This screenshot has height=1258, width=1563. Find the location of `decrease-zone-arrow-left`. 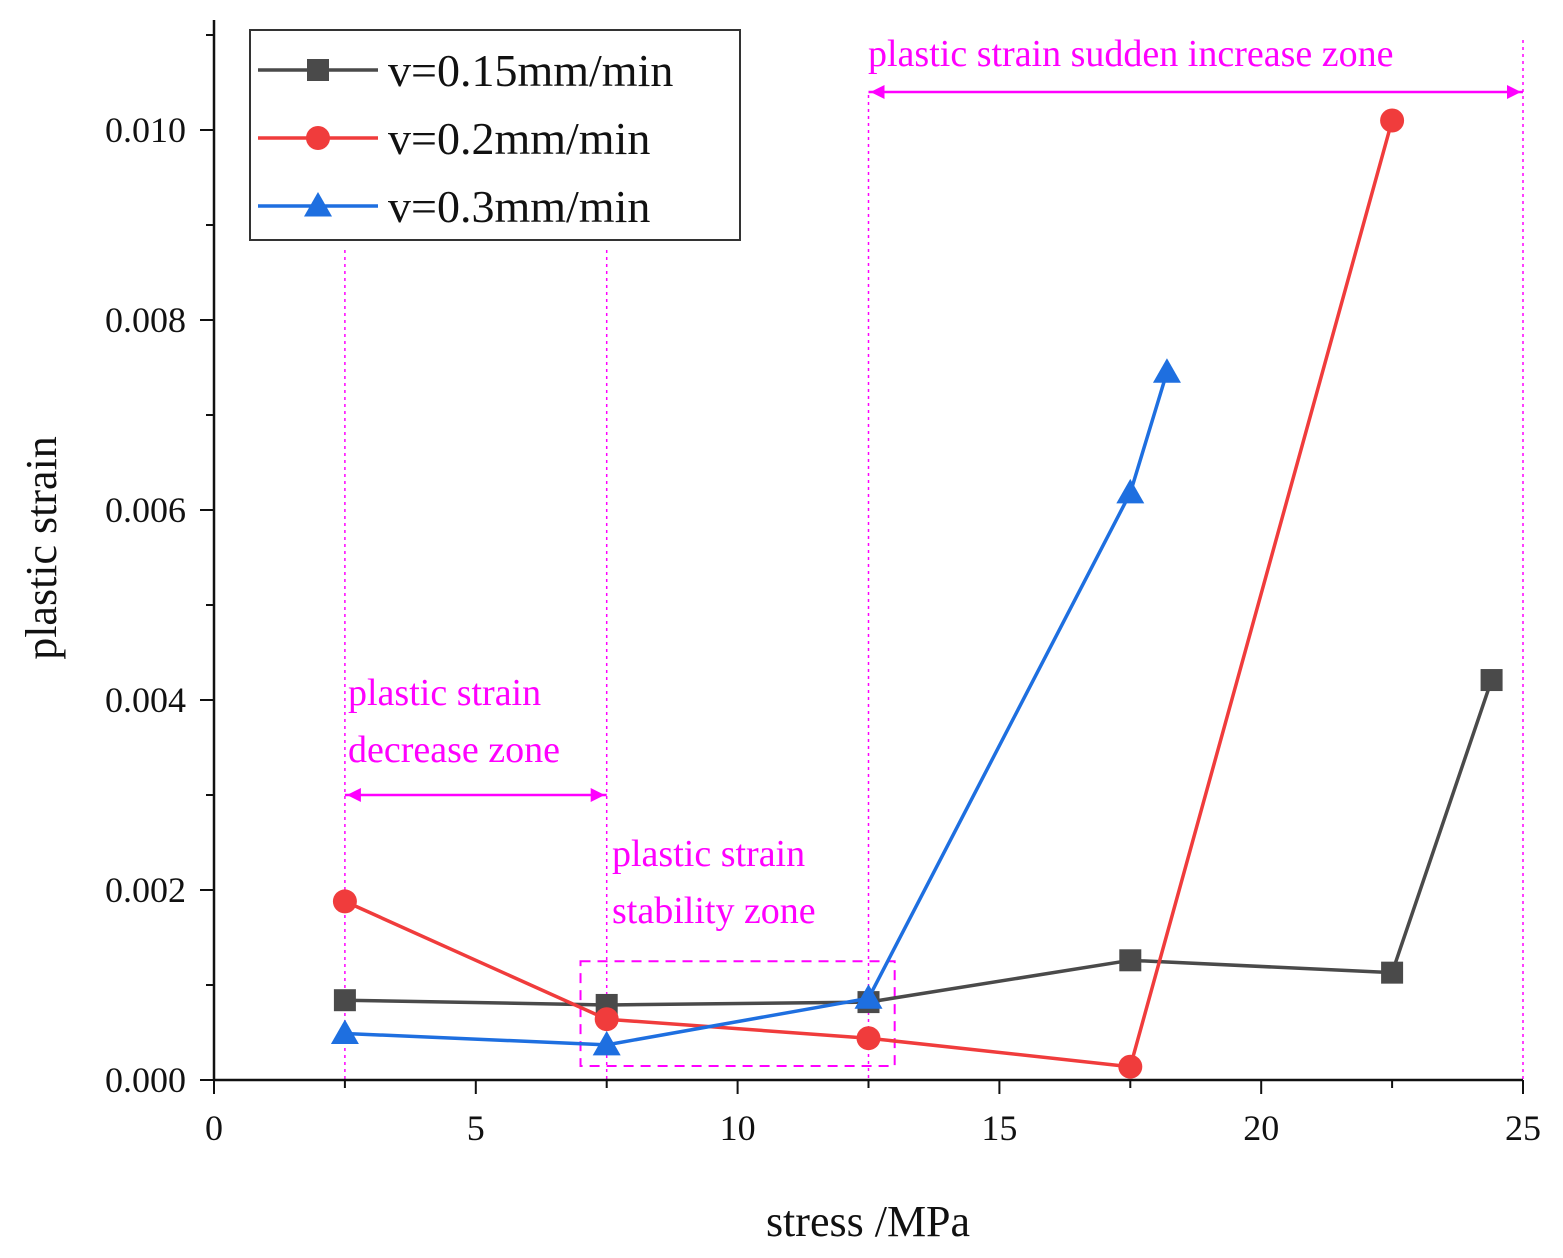

decrease-zone-arrow-left is located at coordinates (353, 795).